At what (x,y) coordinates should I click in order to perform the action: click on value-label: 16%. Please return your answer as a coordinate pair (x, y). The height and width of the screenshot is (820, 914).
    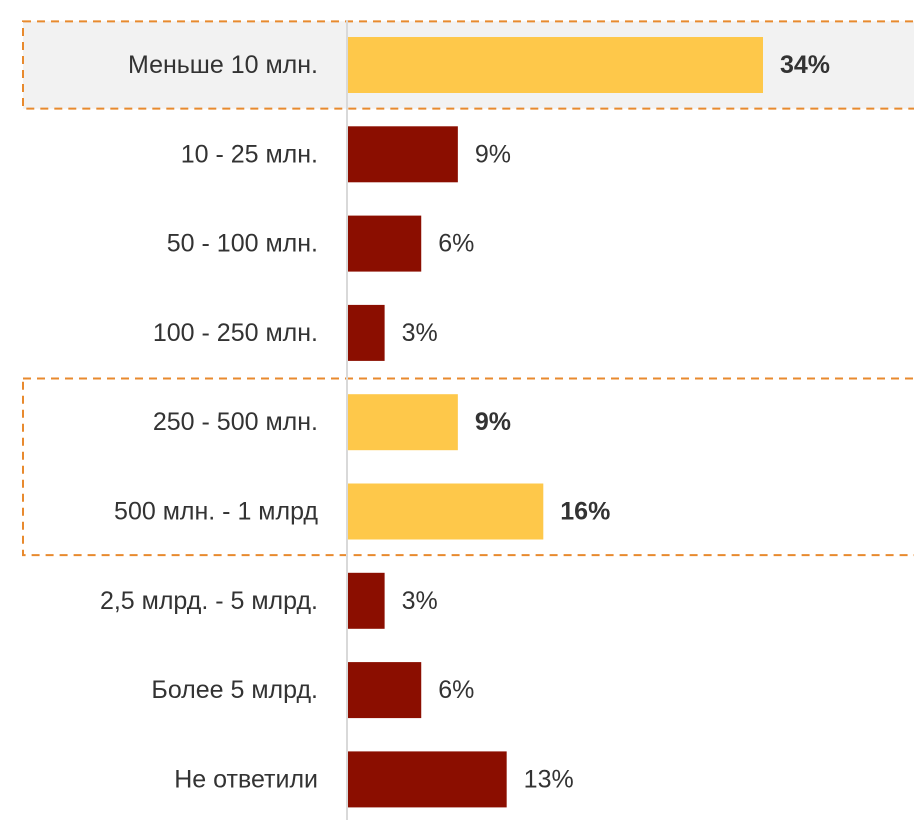
    Looking at the image, I should click on (585, 512).